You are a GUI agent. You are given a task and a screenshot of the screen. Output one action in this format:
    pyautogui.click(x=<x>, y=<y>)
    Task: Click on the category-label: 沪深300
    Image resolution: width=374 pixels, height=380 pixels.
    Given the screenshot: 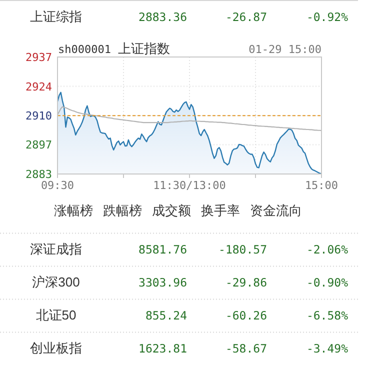 What is the action you would take?
    pyautogui.click(x=56, y=282)
    